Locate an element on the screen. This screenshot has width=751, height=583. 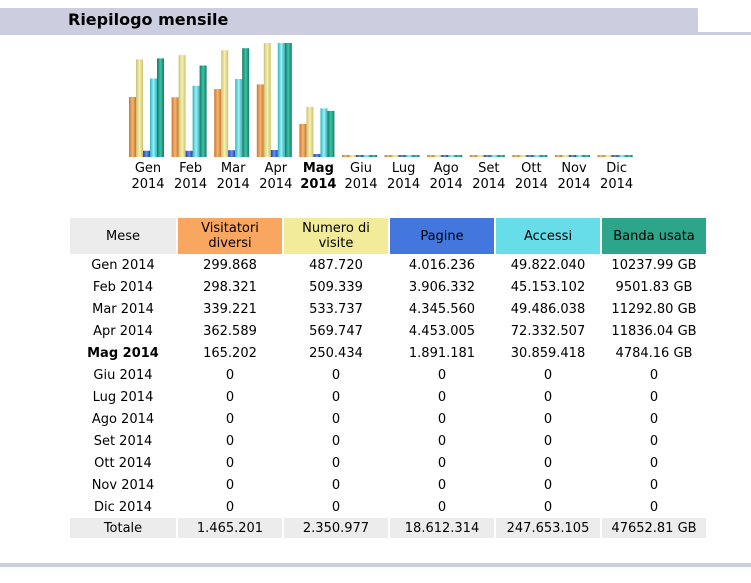
cell-mese: Mar 2014 is located at coordinates (123, 309).